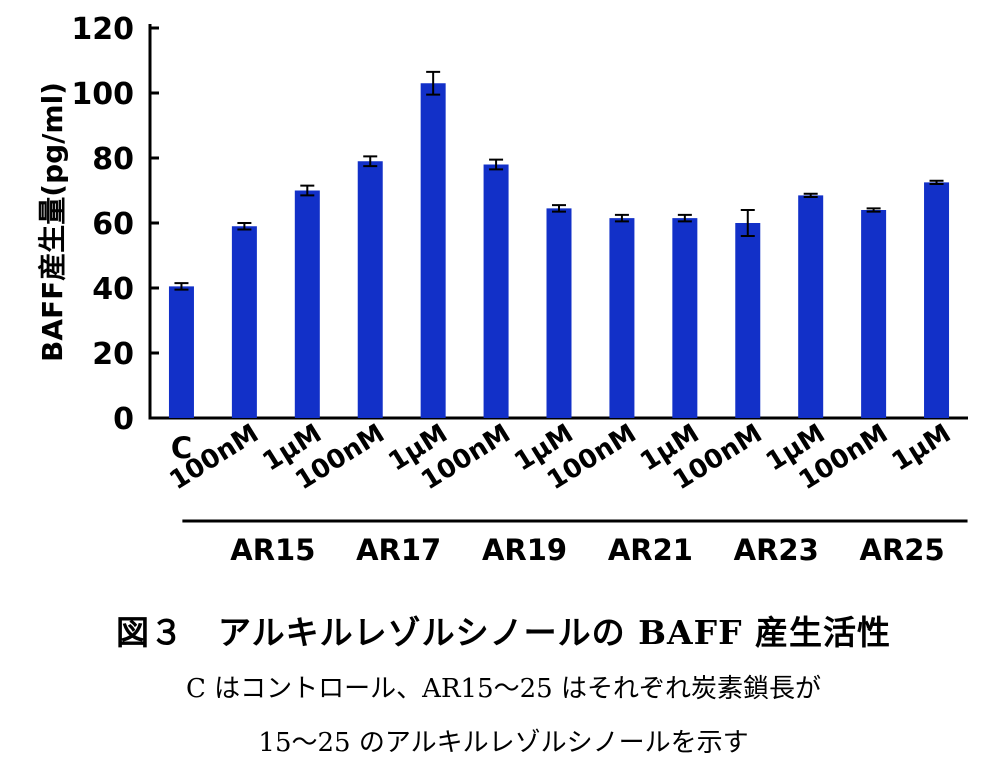  I want to click on y-tick-label: 20, so click(113, 354).